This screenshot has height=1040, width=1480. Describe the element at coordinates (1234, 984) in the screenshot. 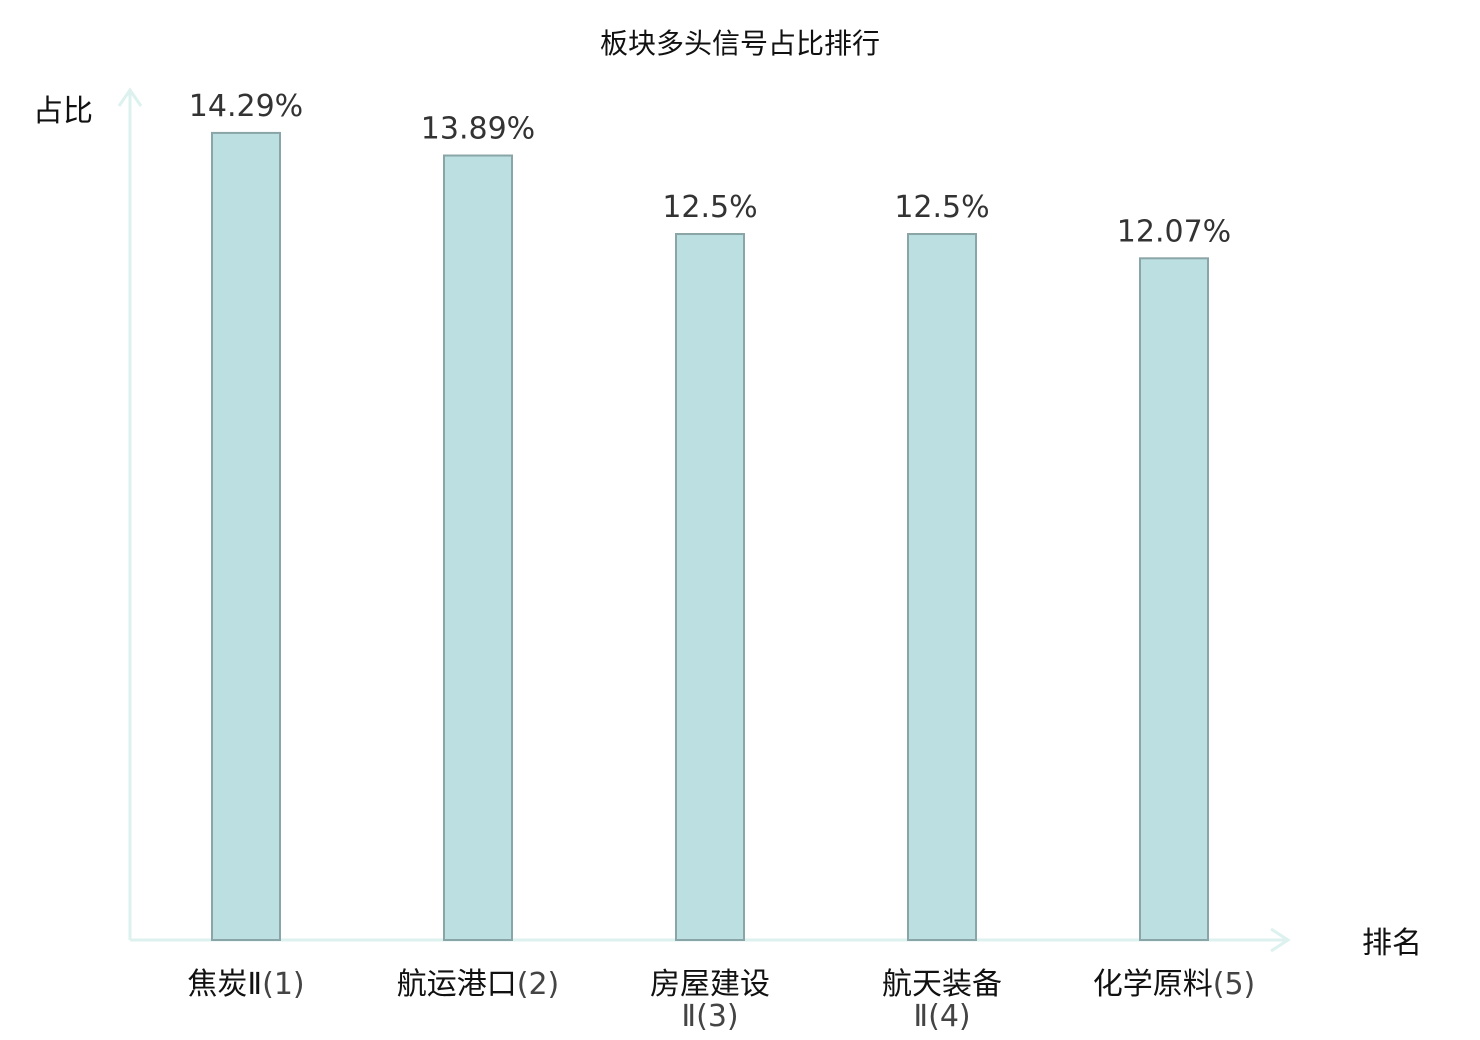

I see `category-rank: (5)` at that location.